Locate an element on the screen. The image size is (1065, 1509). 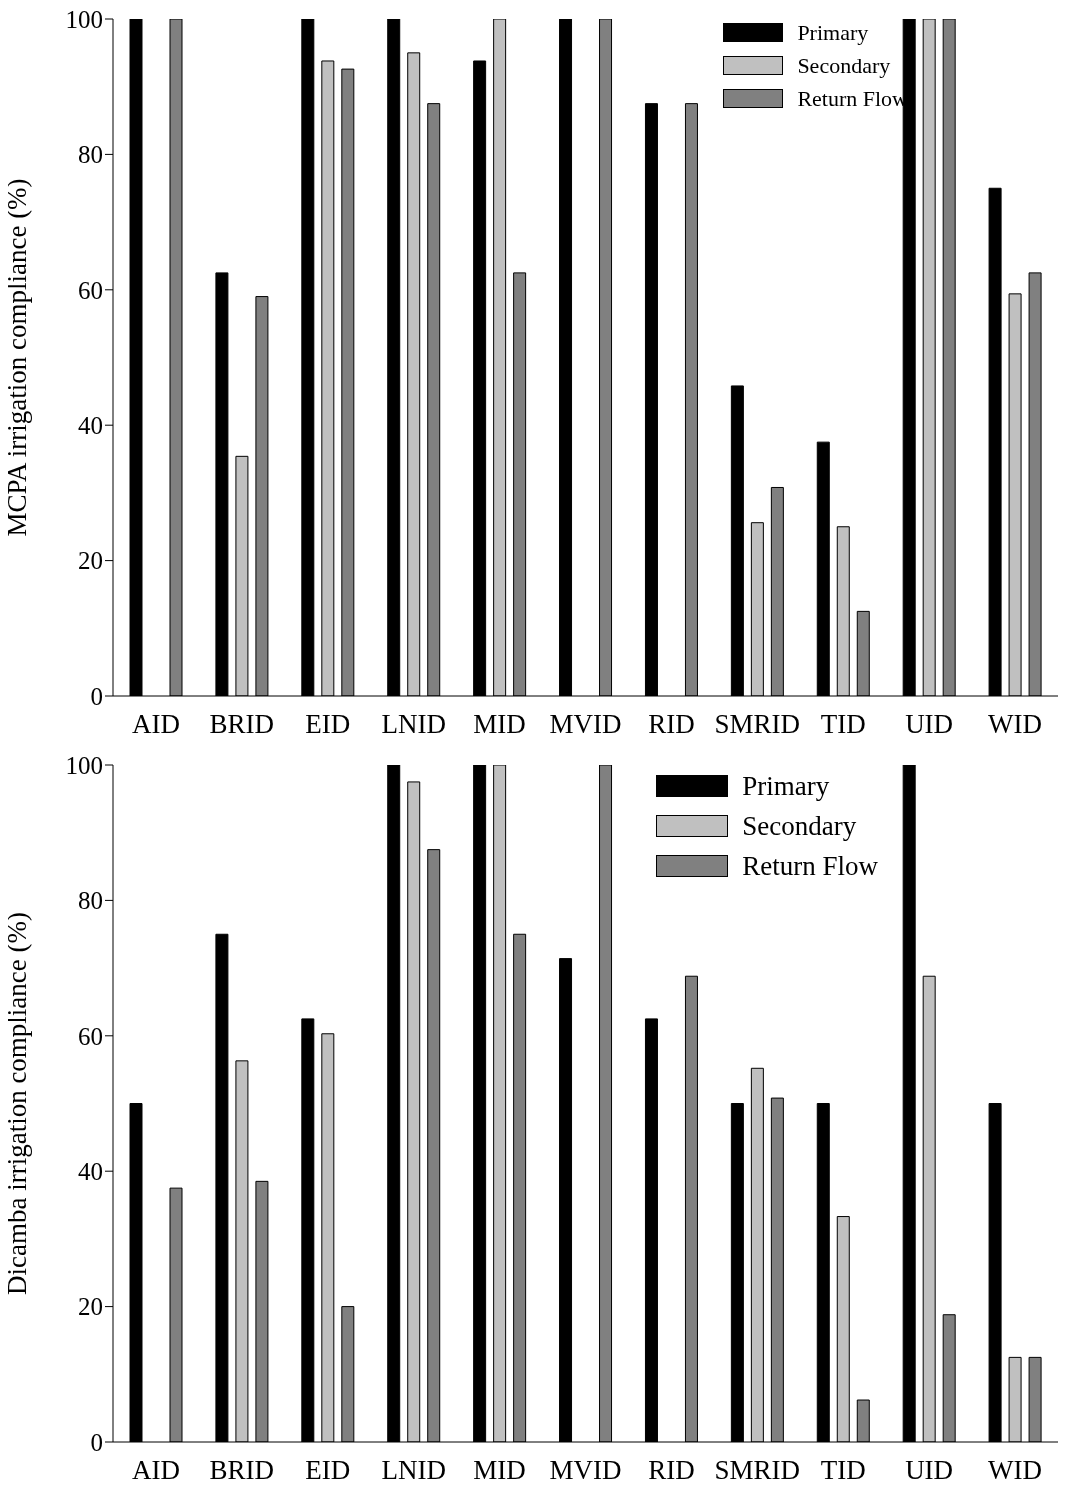
legend-label: Return Flow is located at coordinates (810, 866).